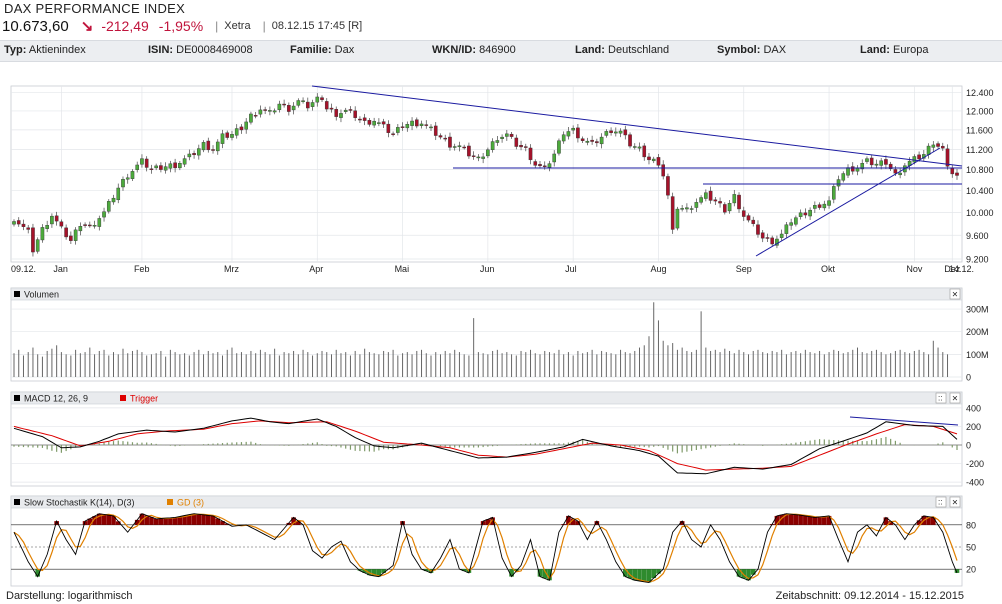 Image resolution: width=1002 pixels, height=604 pixels. Describe the element at coordinates (56, 399) in the screenshot. I see `macd-title: MACD 12, 26, 9` at that location.